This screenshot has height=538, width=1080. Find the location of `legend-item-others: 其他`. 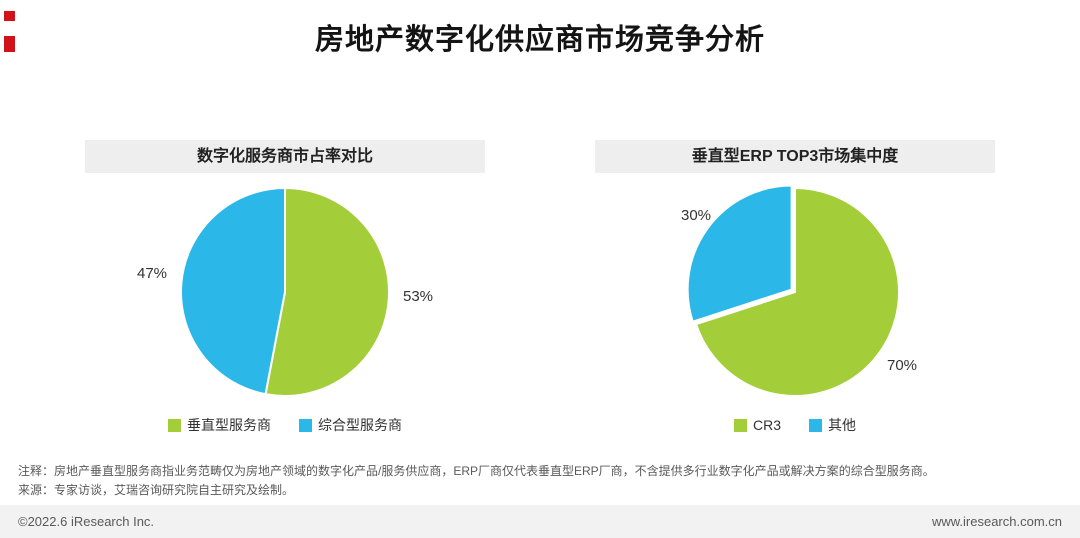

legend-item-others: 其他 is located at coordinates (832, 425).